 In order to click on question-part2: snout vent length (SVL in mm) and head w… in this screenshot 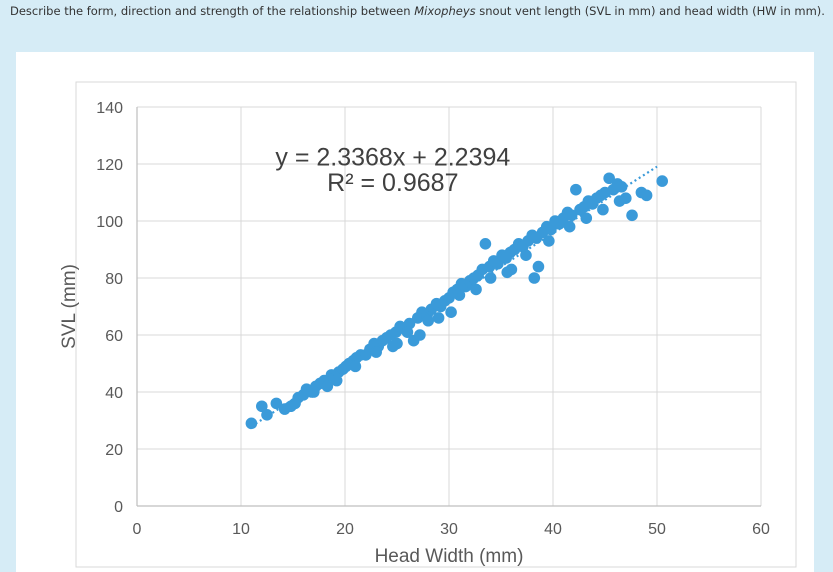, I will do `click(650, 11)`.